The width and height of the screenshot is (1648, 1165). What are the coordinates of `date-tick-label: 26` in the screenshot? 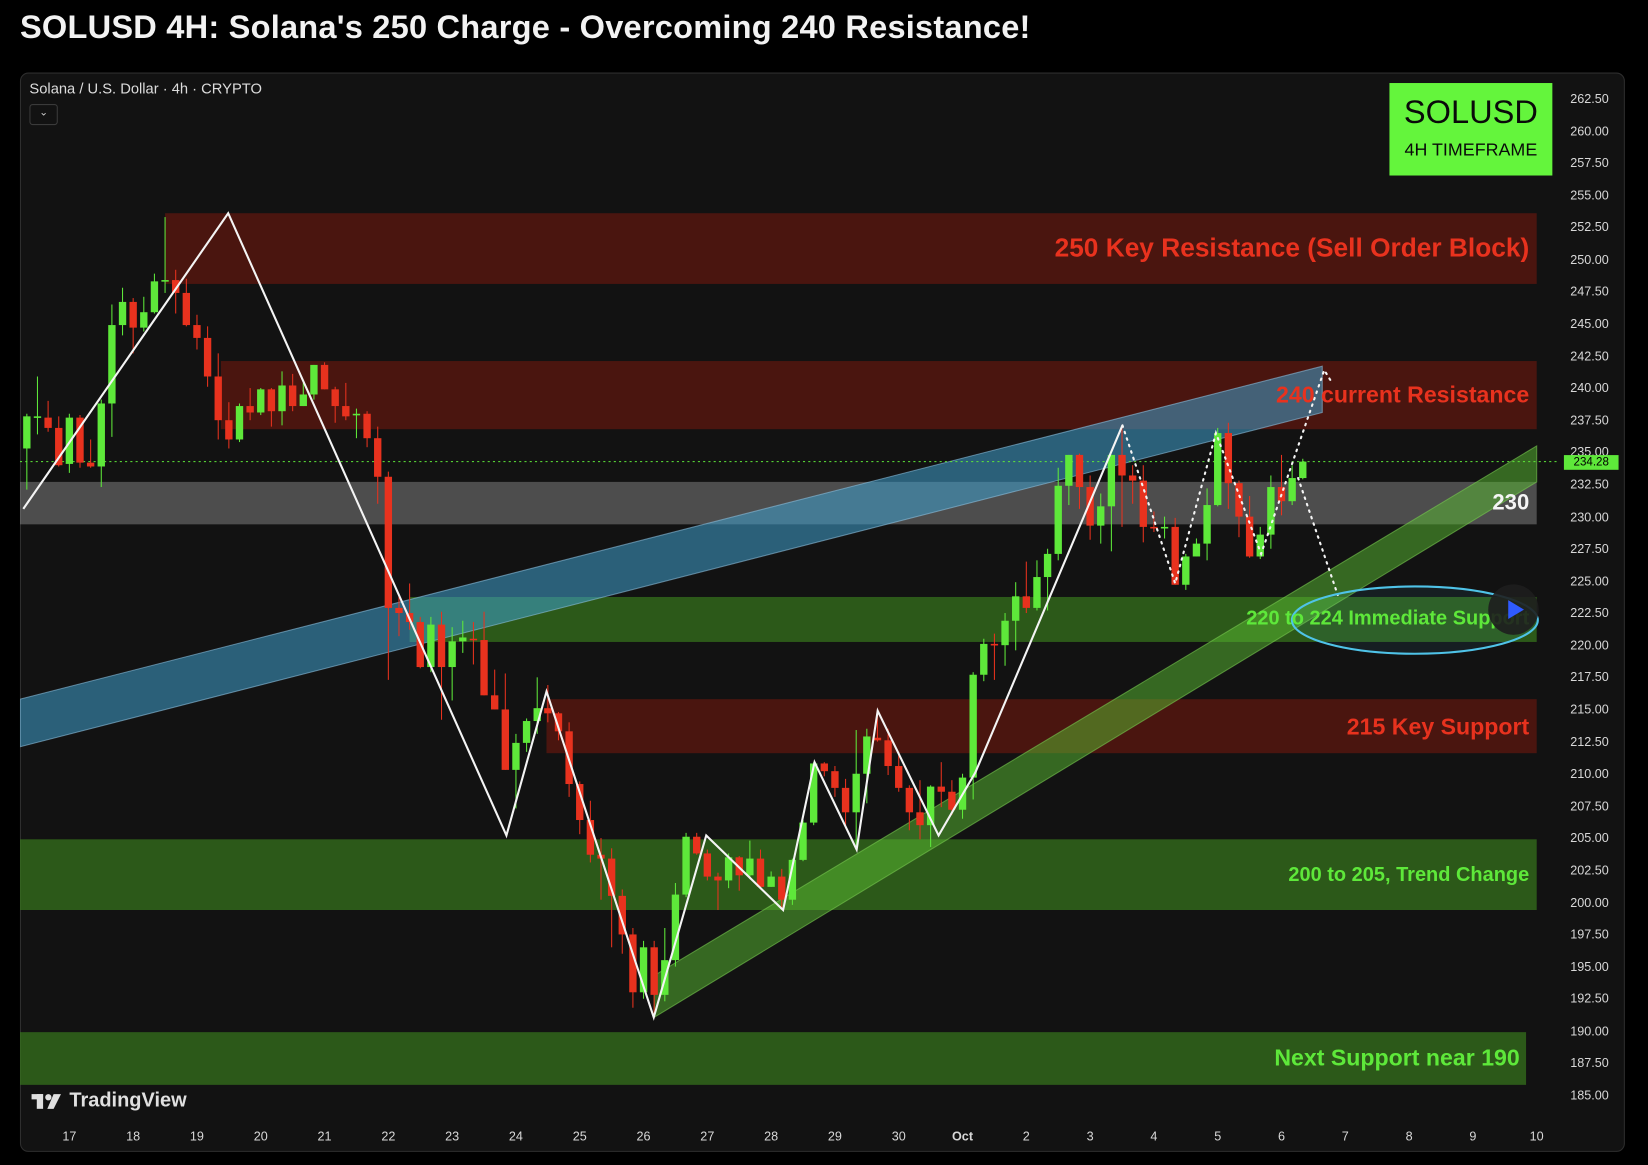 It's located at (643, 1136).